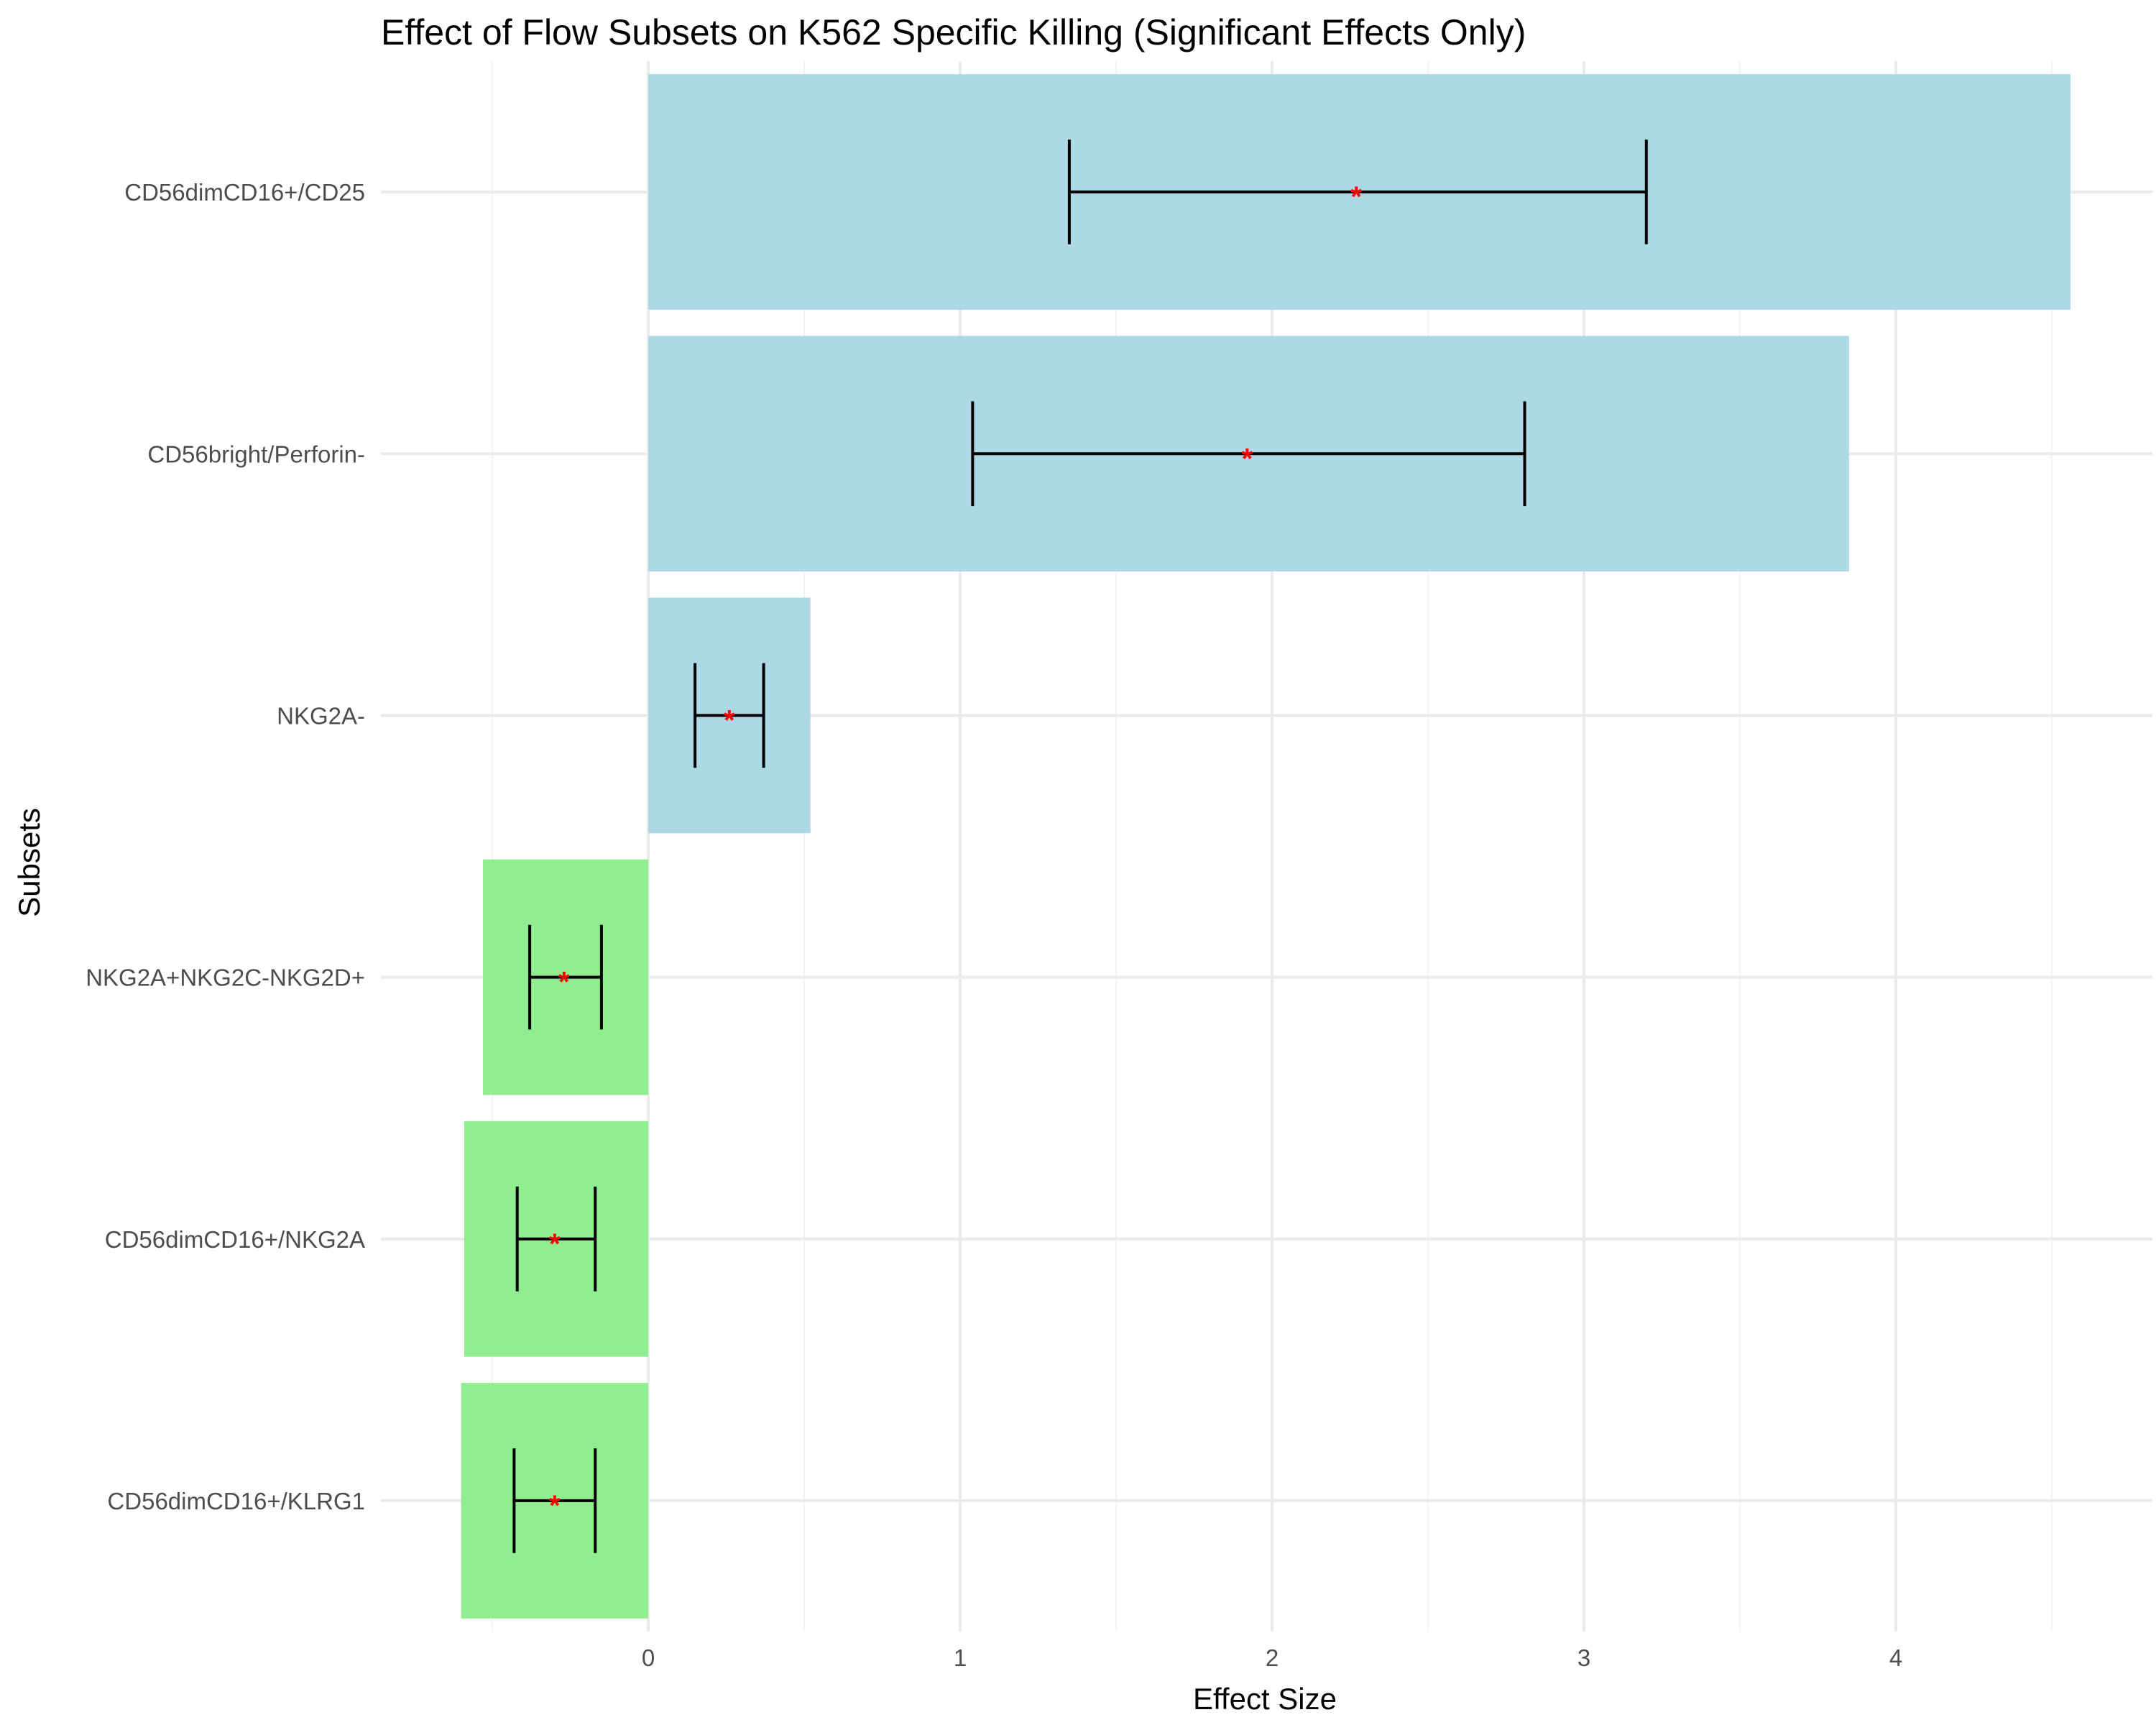 The height and width of the screenshot is (1725, 2156). Describe the element at coordinates (235, 1239) in the screenshot. I see `y-tick-label: CD56dimCD16+/NKG2A` at that location.